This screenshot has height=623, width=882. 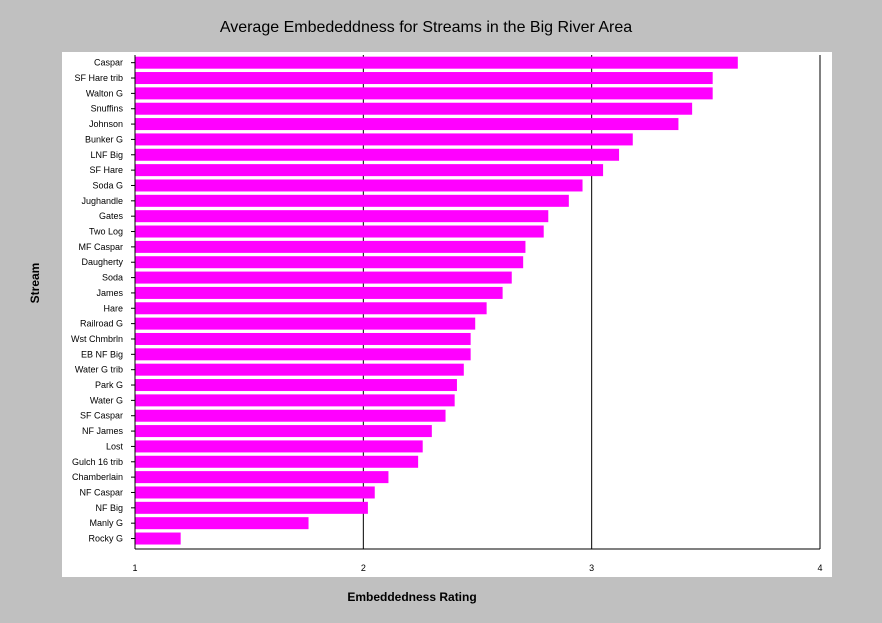 I want to click on y-tick-label: NF Caspar, so click(x=101, y=492).